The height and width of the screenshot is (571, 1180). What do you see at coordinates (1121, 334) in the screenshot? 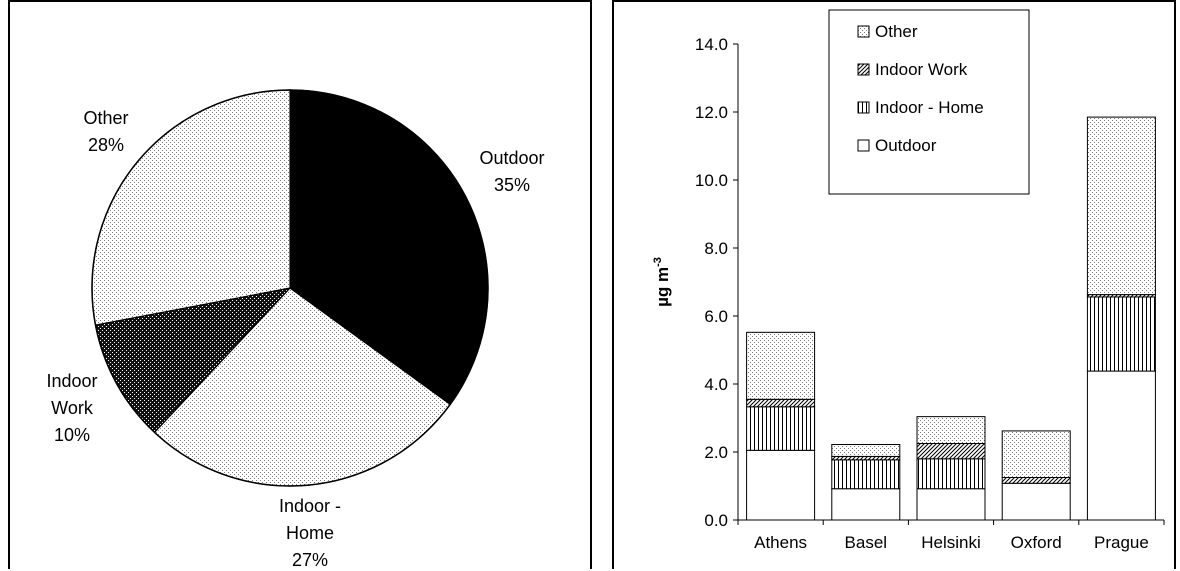
I see `bar-prague-indoor-home` at bounding box center [1121, 334].